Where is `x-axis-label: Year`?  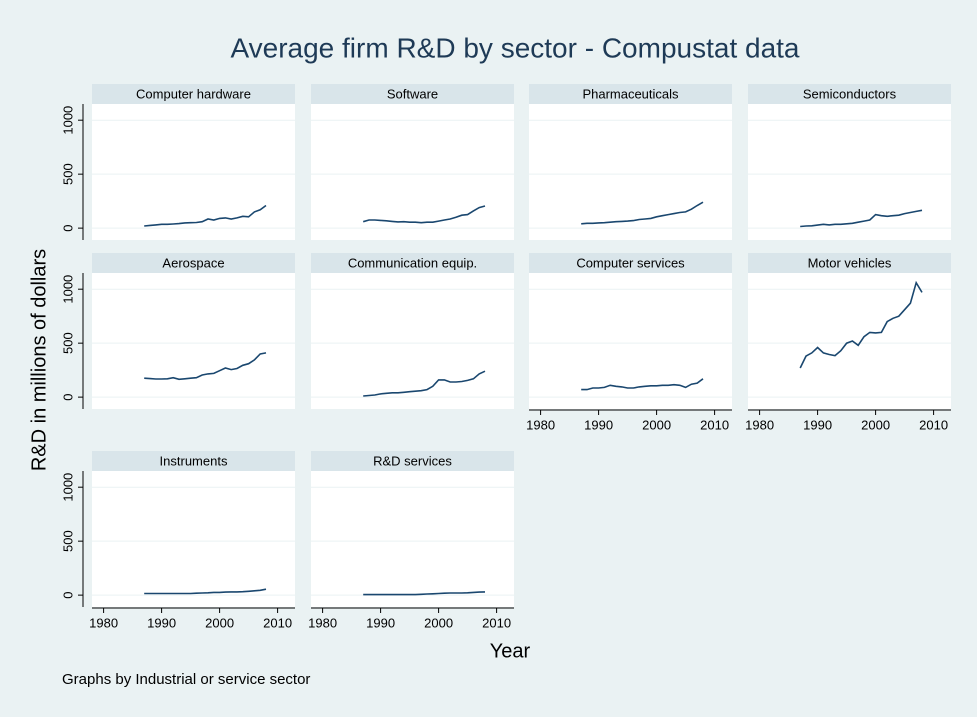
x-axis-label: Year is located at coordinates (510, 651).